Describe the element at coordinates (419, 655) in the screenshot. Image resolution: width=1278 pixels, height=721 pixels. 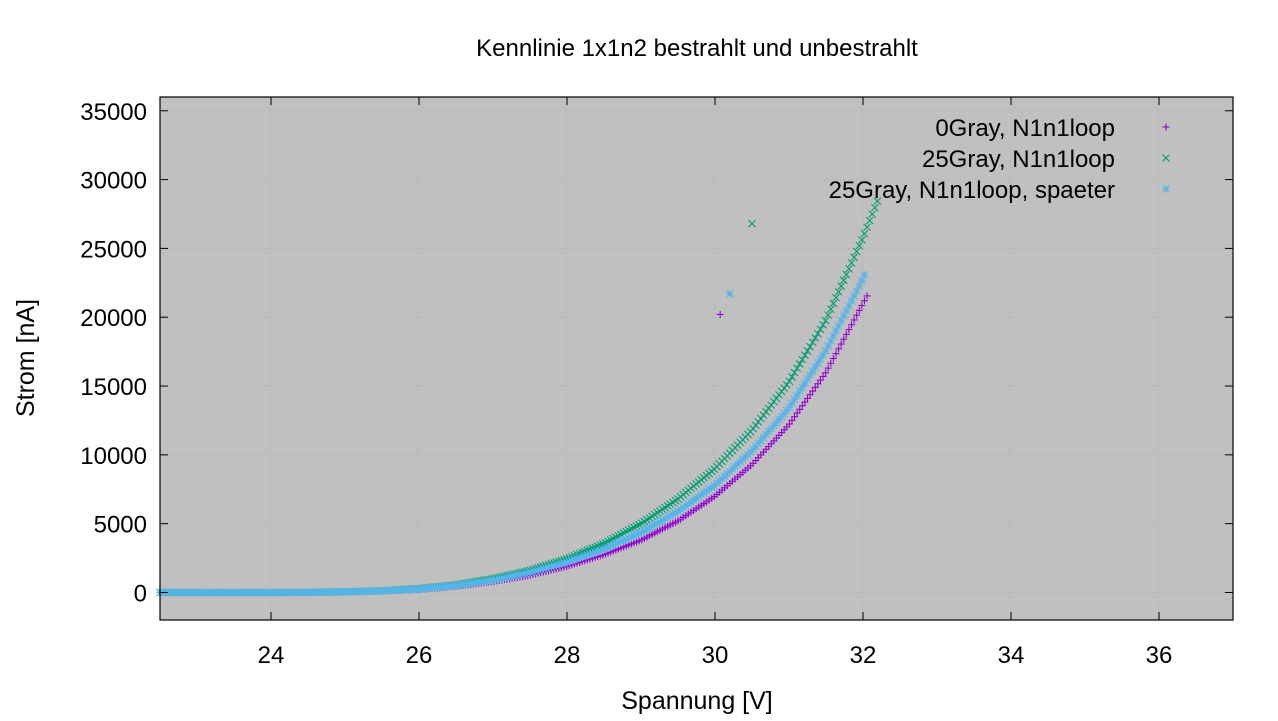
I see `x-tick-label: 26` at that location.